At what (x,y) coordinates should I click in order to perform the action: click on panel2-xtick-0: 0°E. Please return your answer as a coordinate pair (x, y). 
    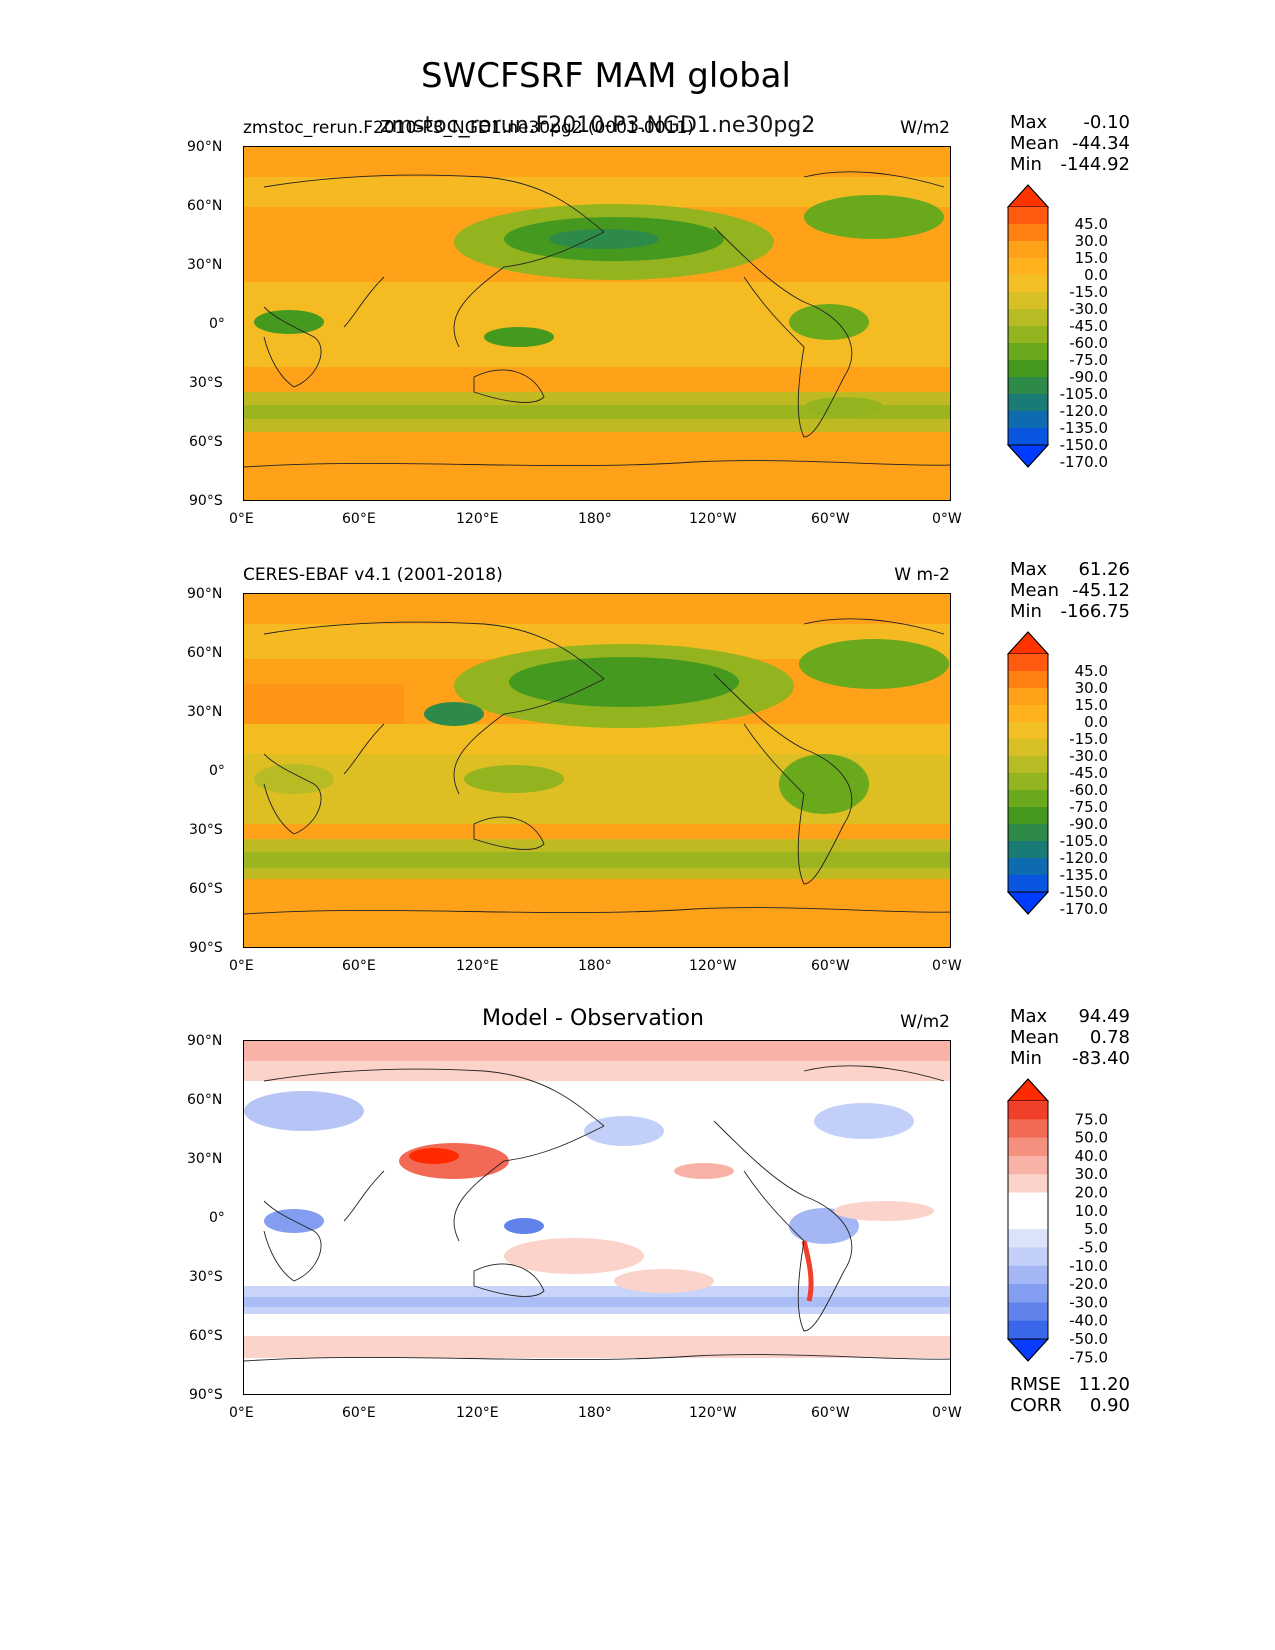
    Looking at the image, I should click on (241, 966).